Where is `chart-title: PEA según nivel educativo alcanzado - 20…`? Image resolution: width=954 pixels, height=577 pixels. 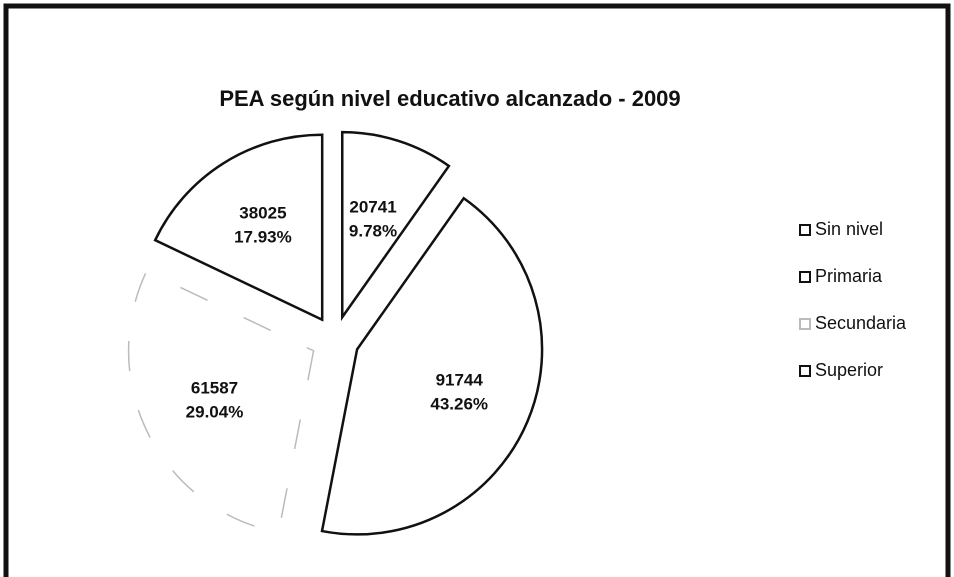
chart-title: PEA según nivel educativo alcanzado - 20… is located at coordinates (449, 98).